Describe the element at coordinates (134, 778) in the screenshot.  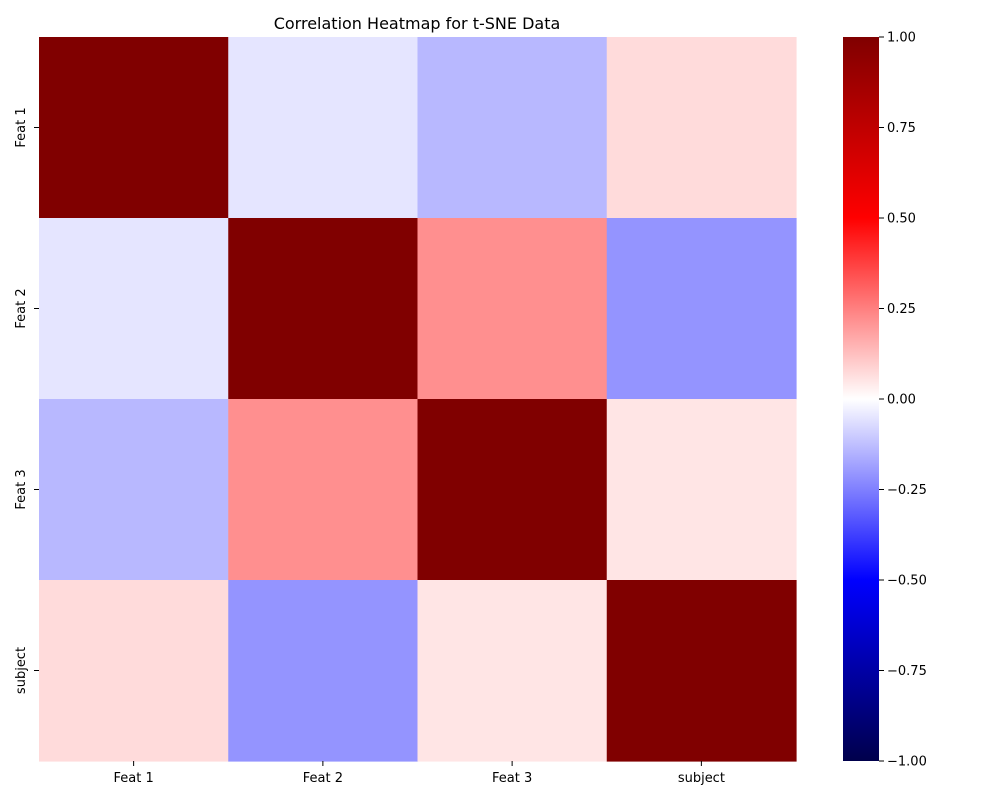
I see `x-tick-label: Feat 1` at that location.